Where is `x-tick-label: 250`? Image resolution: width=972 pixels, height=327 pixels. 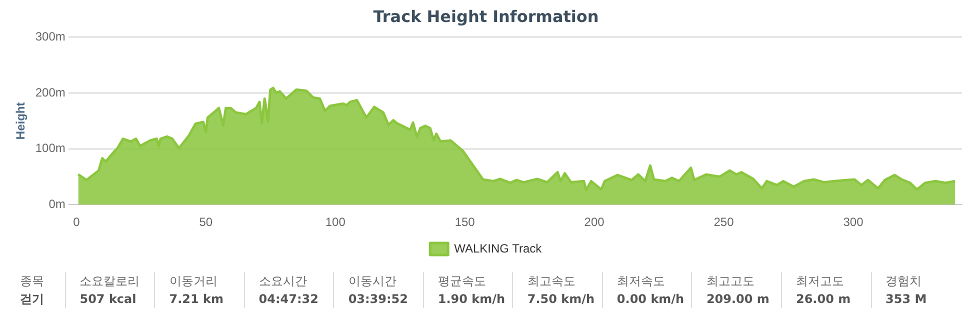
x-tick-label: 250 is located at coordinates (724, 222).